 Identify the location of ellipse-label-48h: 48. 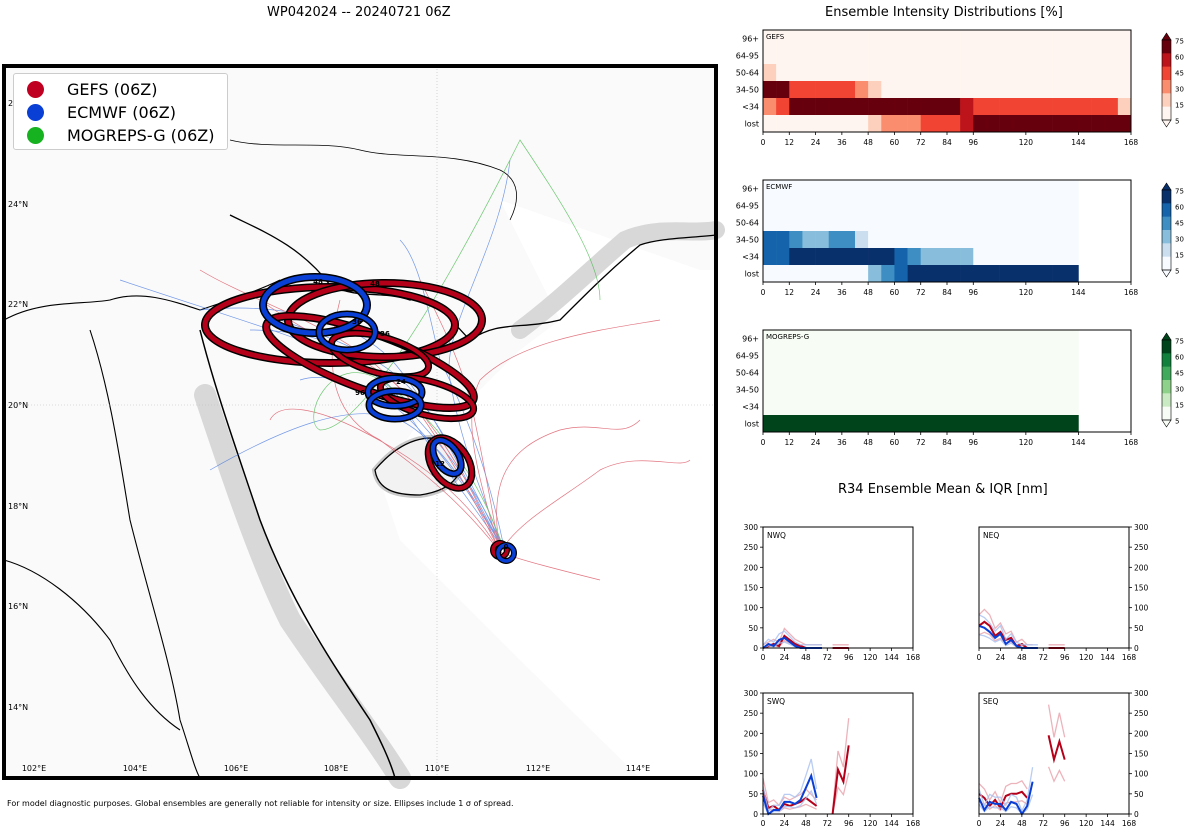
(318, 282).